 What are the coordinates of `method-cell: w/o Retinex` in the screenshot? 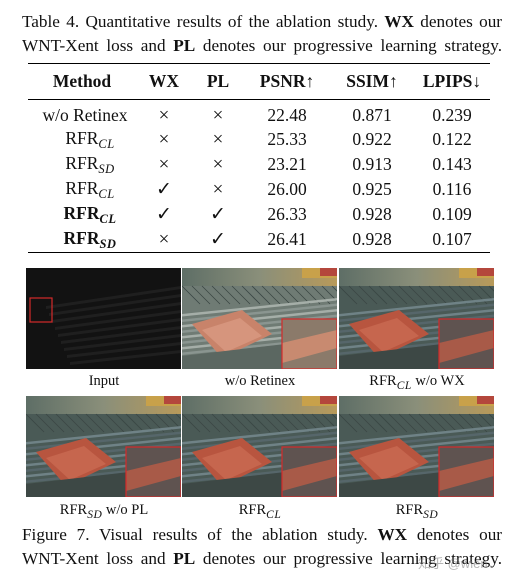 It's located at (82, 114).